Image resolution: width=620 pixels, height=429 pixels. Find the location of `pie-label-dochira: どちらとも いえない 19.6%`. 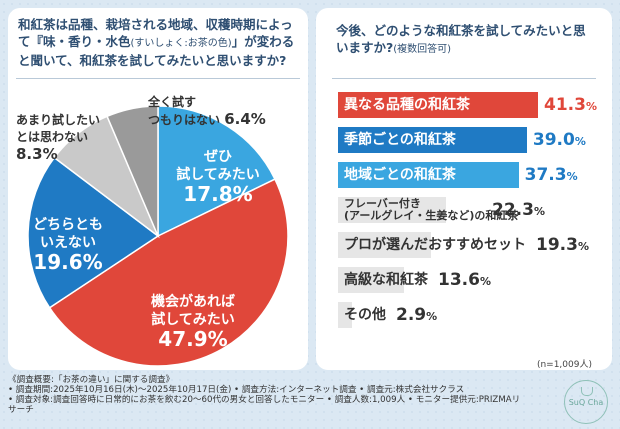

pie-label-dochira: どちらとも いえない 19.6% is located at coordinates (68, 245).